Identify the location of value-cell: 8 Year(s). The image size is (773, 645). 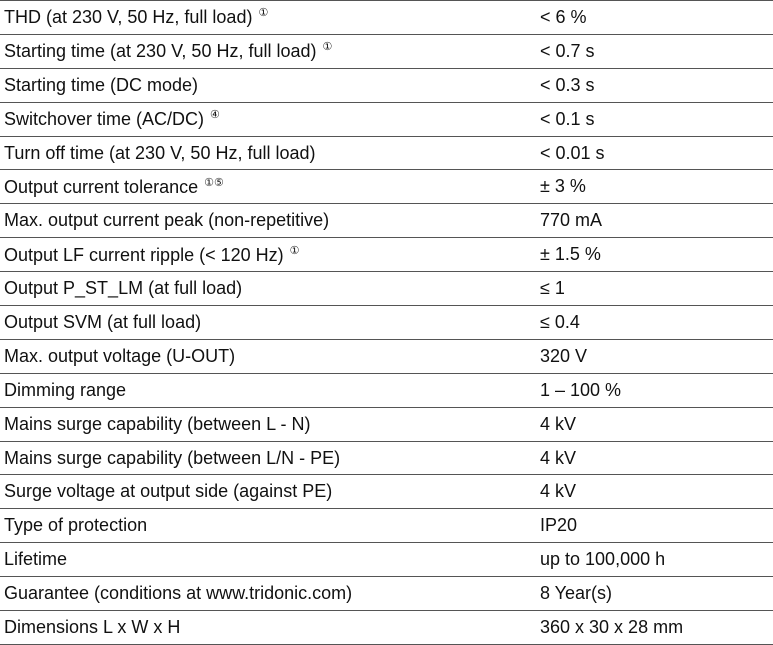
(656, 594).